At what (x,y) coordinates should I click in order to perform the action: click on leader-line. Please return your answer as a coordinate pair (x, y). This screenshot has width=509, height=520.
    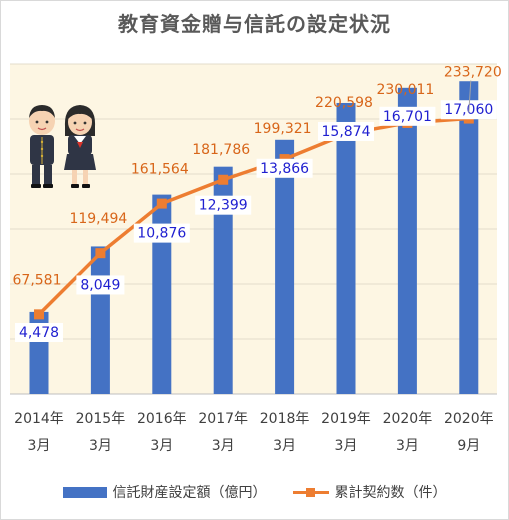
    Looking at the image, I should click on (470, 96).